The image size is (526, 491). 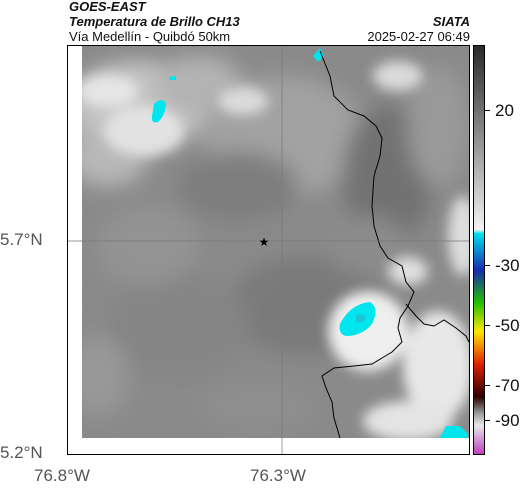 I want to click on lon-tick-label: 76.3°W, so click(x=278, y=475).